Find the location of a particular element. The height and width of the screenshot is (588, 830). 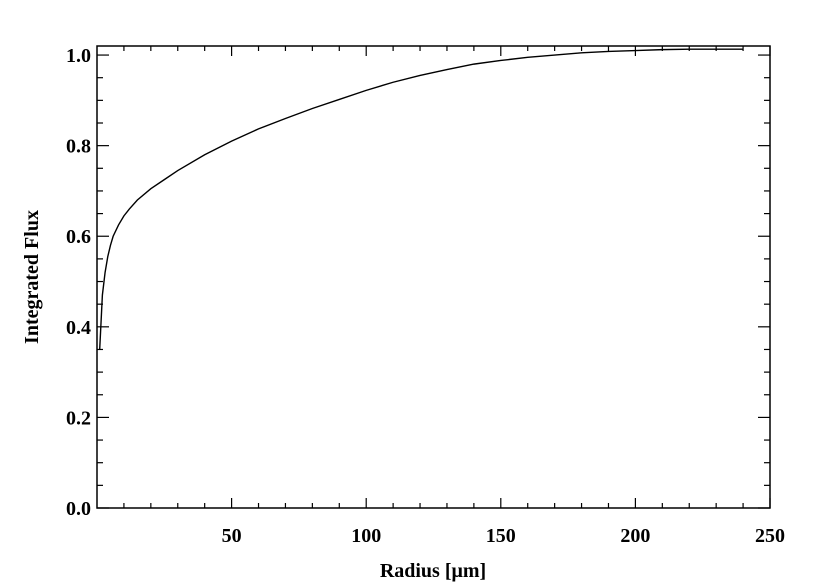

y-tick-label: 1.0 is located at coordinates (78, 56).